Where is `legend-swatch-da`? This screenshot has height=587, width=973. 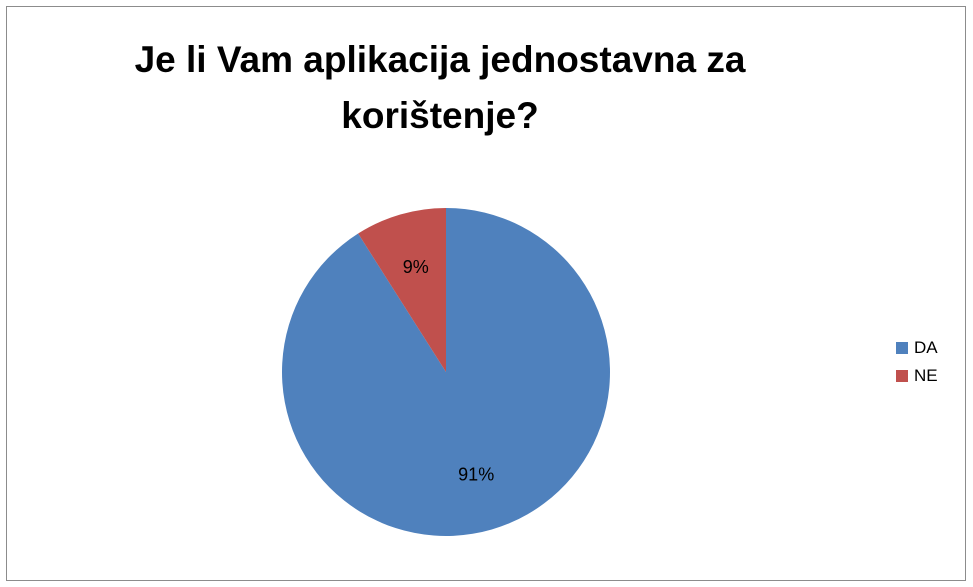
legend-swatch-da is located at coordinates (902, 348).